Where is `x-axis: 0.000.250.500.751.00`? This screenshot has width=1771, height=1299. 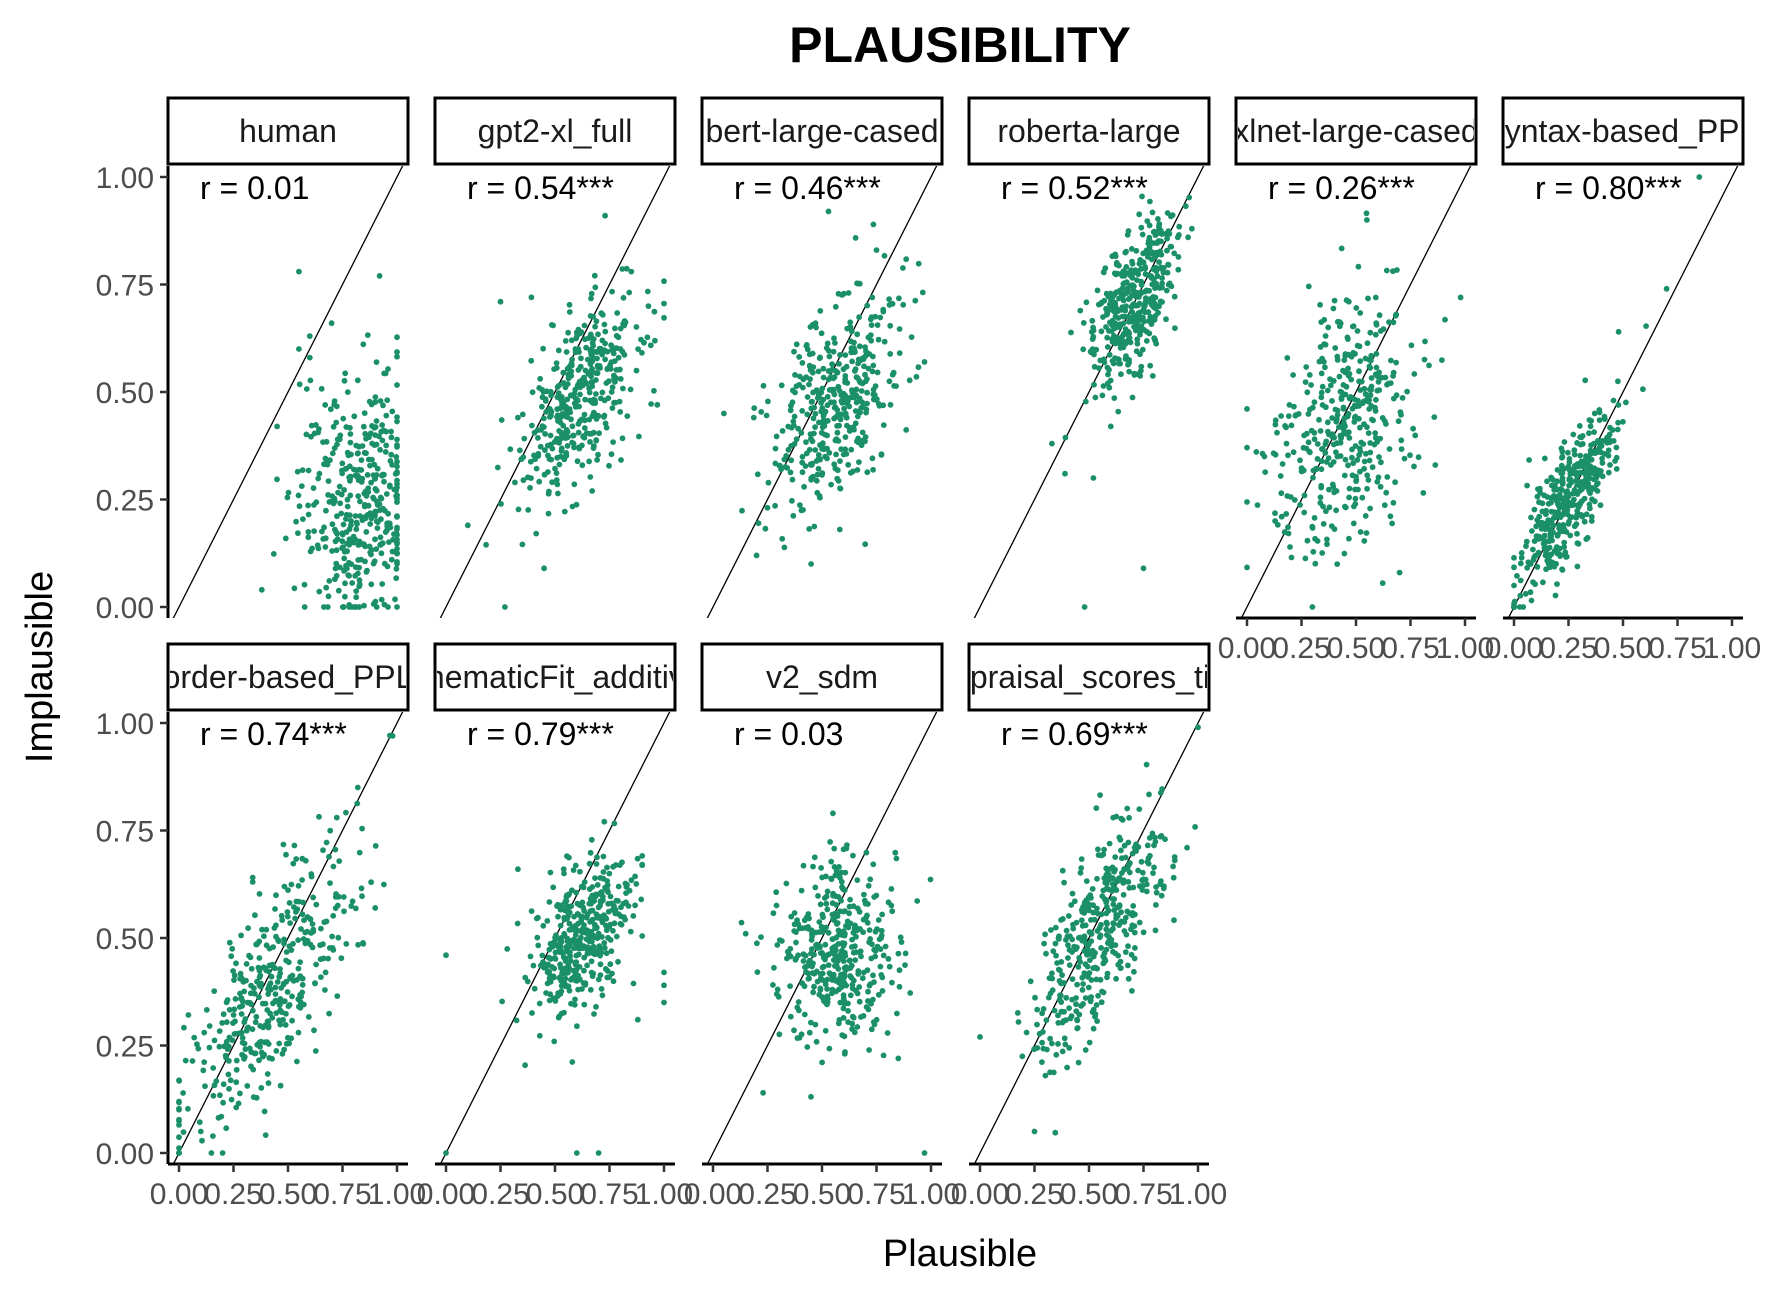
x-axis: 0.000.250.500.751.00 is located at coordinates (555, 1186).